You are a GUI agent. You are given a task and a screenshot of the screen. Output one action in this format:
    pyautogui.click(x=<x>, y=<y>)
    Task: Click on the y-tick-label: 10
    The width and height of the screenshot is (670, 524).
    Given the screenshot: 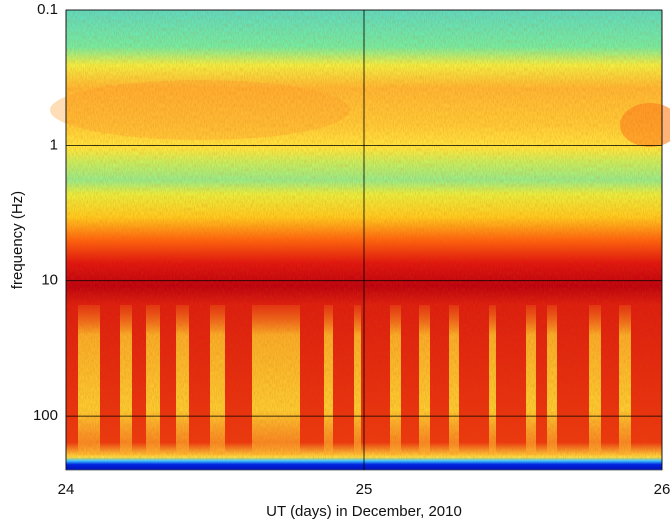 What is the action you would take?
    pyautogui.click(x=49, y=280)
    